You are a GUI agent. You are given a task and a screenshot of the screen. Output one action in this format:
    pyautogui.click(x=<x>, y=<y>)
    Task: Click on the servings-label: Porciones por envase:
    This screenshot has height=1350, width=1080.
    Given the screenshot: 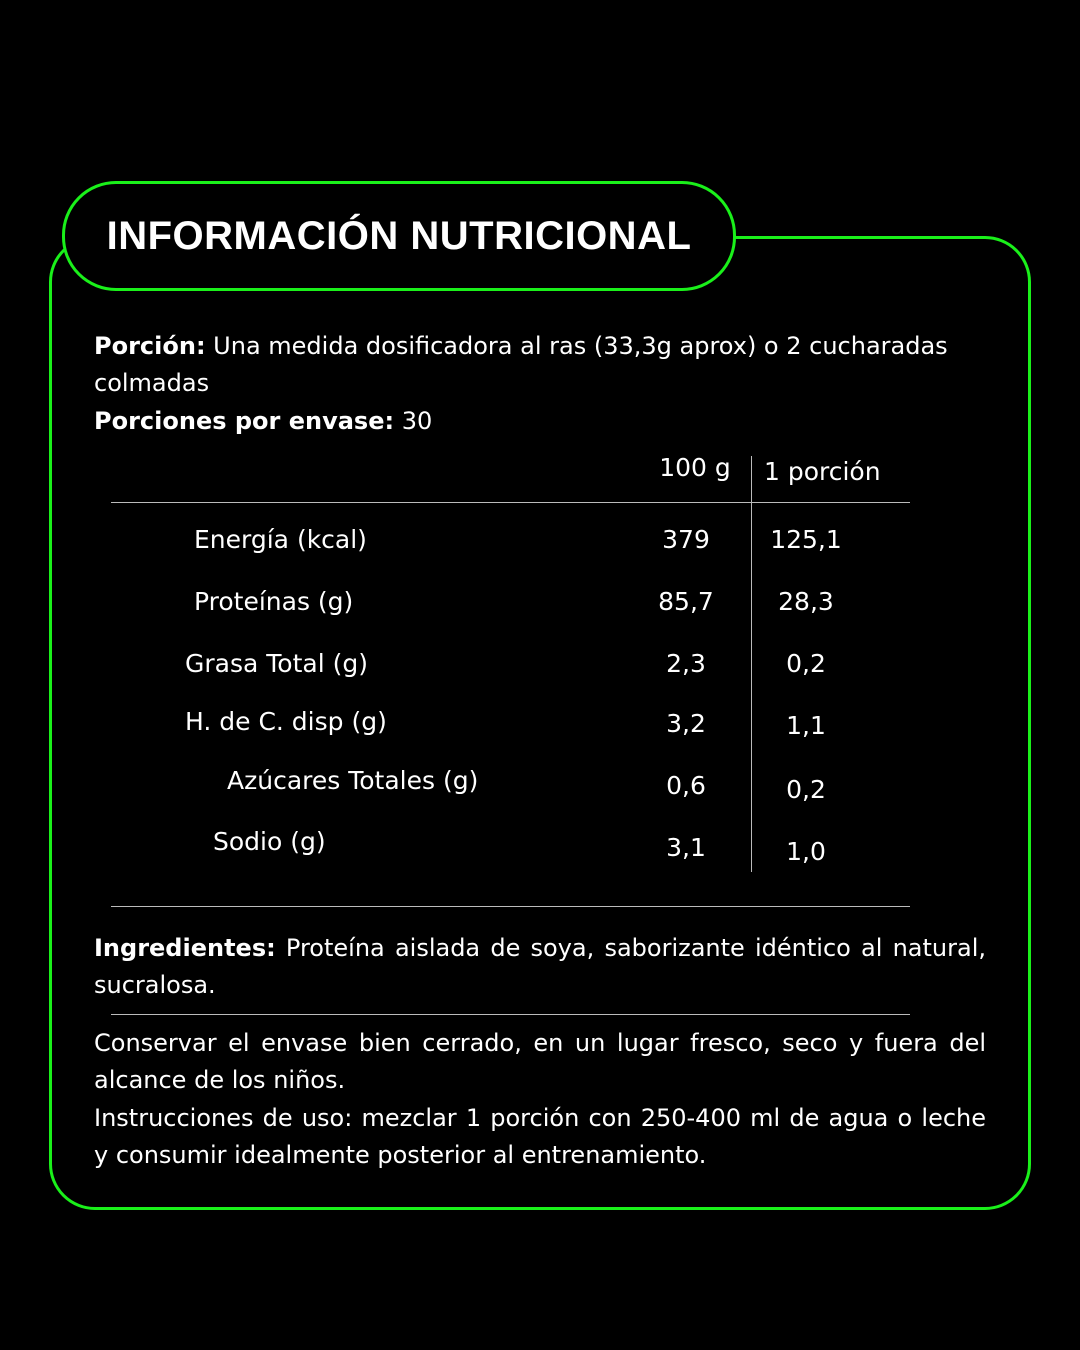 What is the action you would take?
    pyautogui.click(x=244, y=421)
    